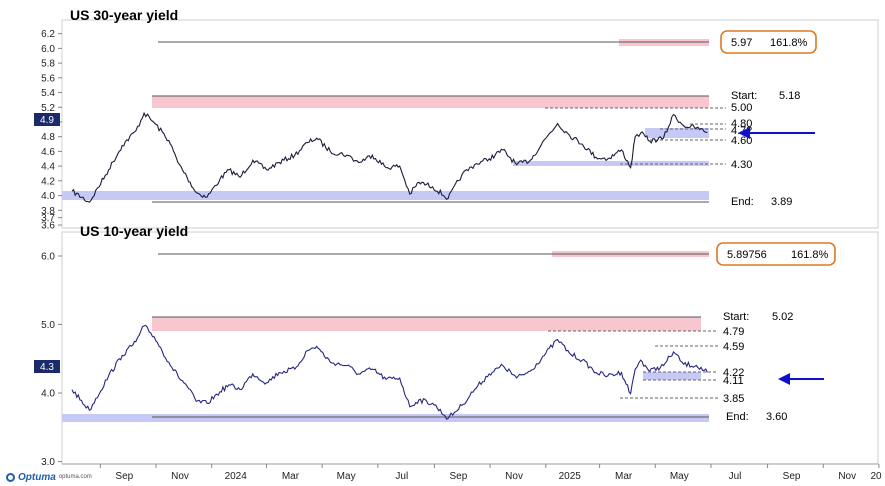 This screenshot has width=885, height=486. I want to click on end-value-10y: 3.60, so click(776, 417).